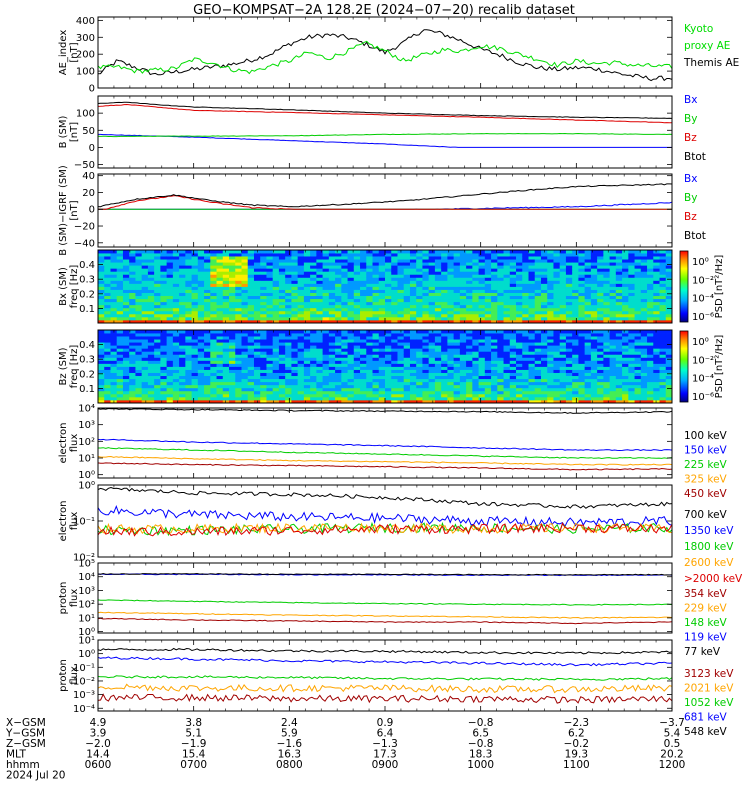  Describe the element at coordinates (706, 609) in the screenshot. I see `legend-entry: 229 keV` at that location.